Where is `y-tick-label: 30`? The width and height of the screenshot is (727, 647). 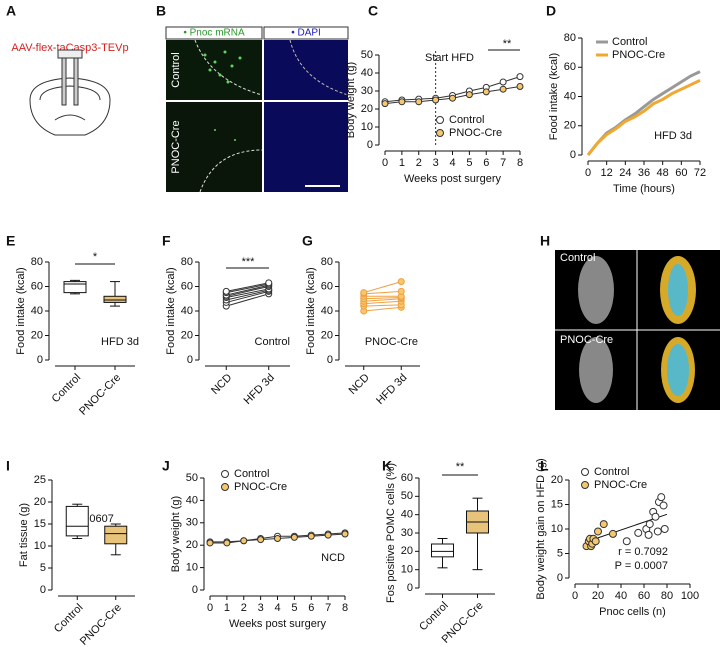 y-tick-label: 30 is located at coordinates (367, 91).